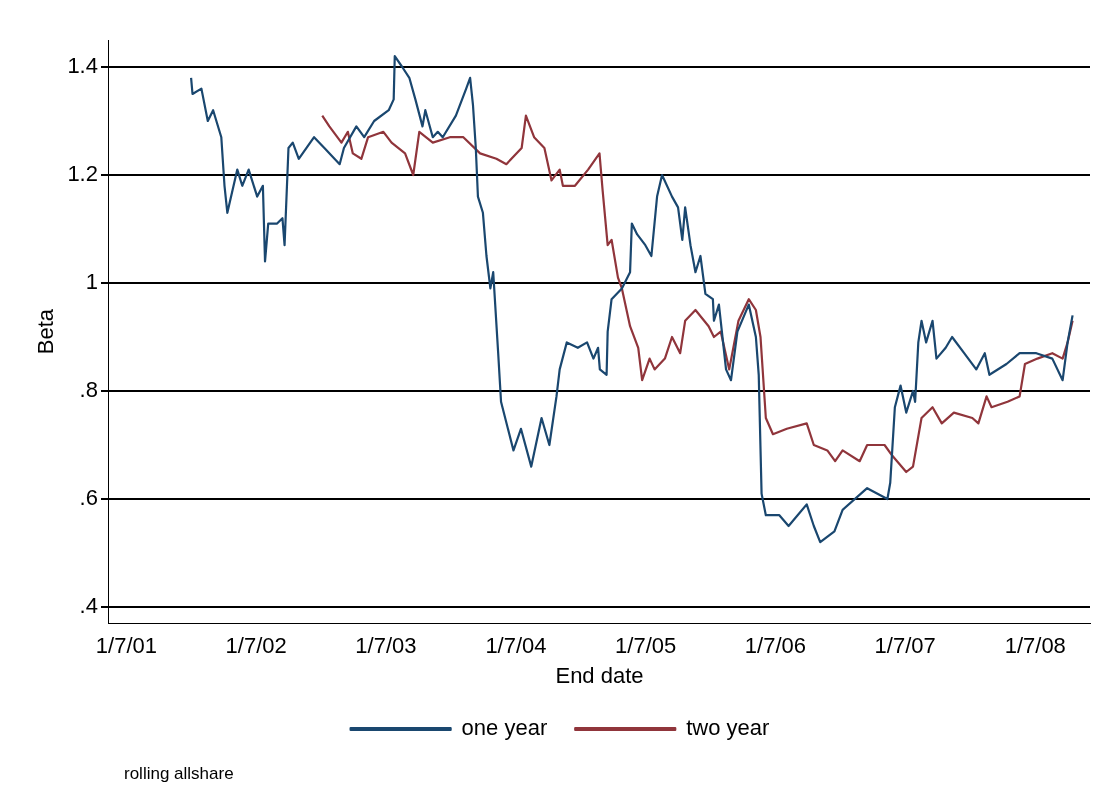  I want to click on x-tick-label: 1/7/02, so click(256, 646).